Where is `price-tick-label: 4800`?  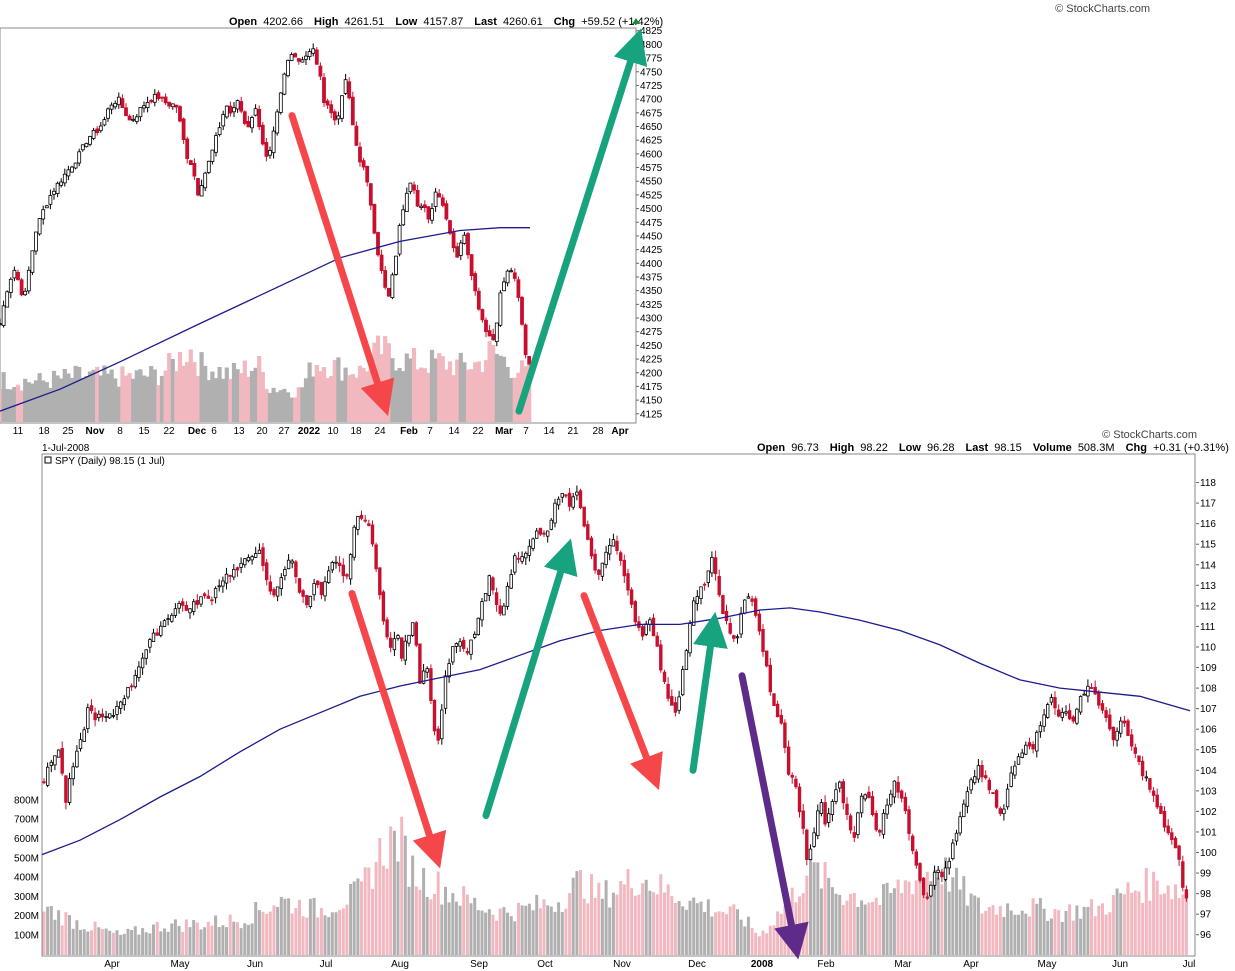 price-tick-label: 4800 is located at coordinates (651, 45).